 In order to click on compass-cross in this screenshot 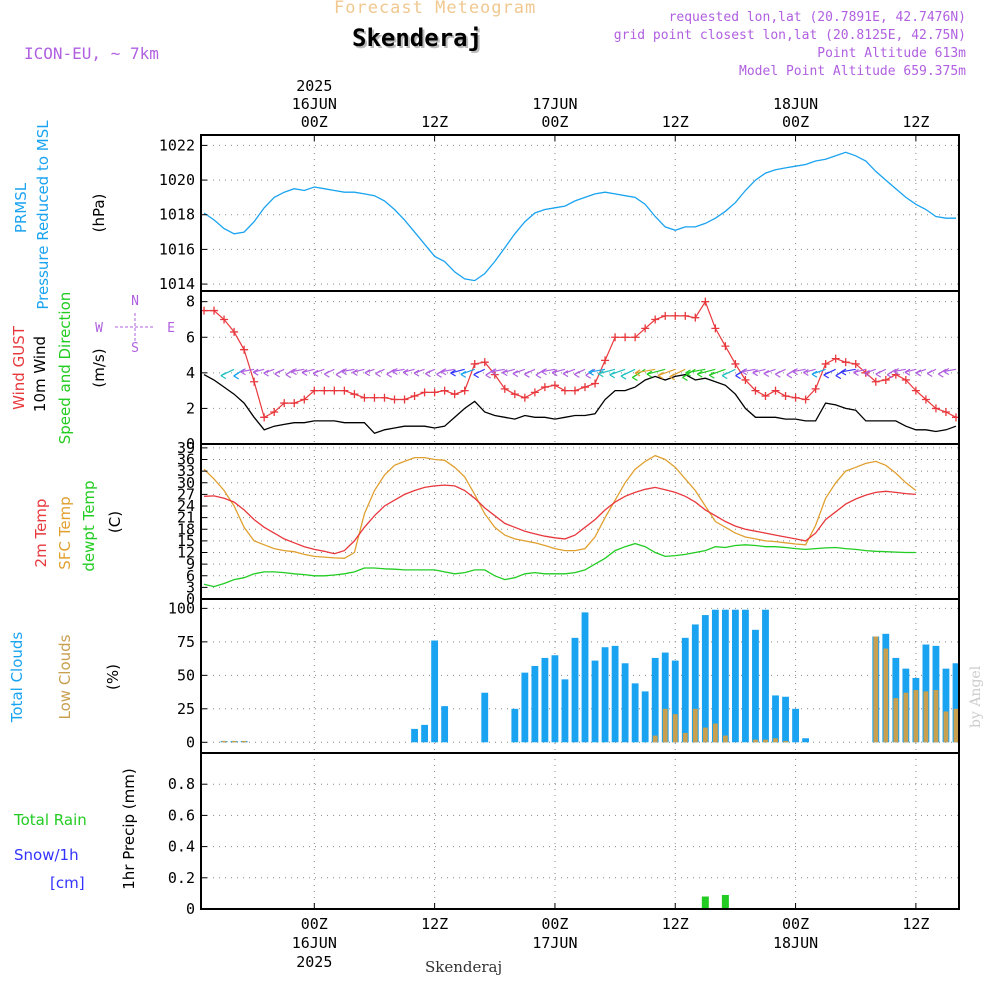, I will do `click(135, 327)`.